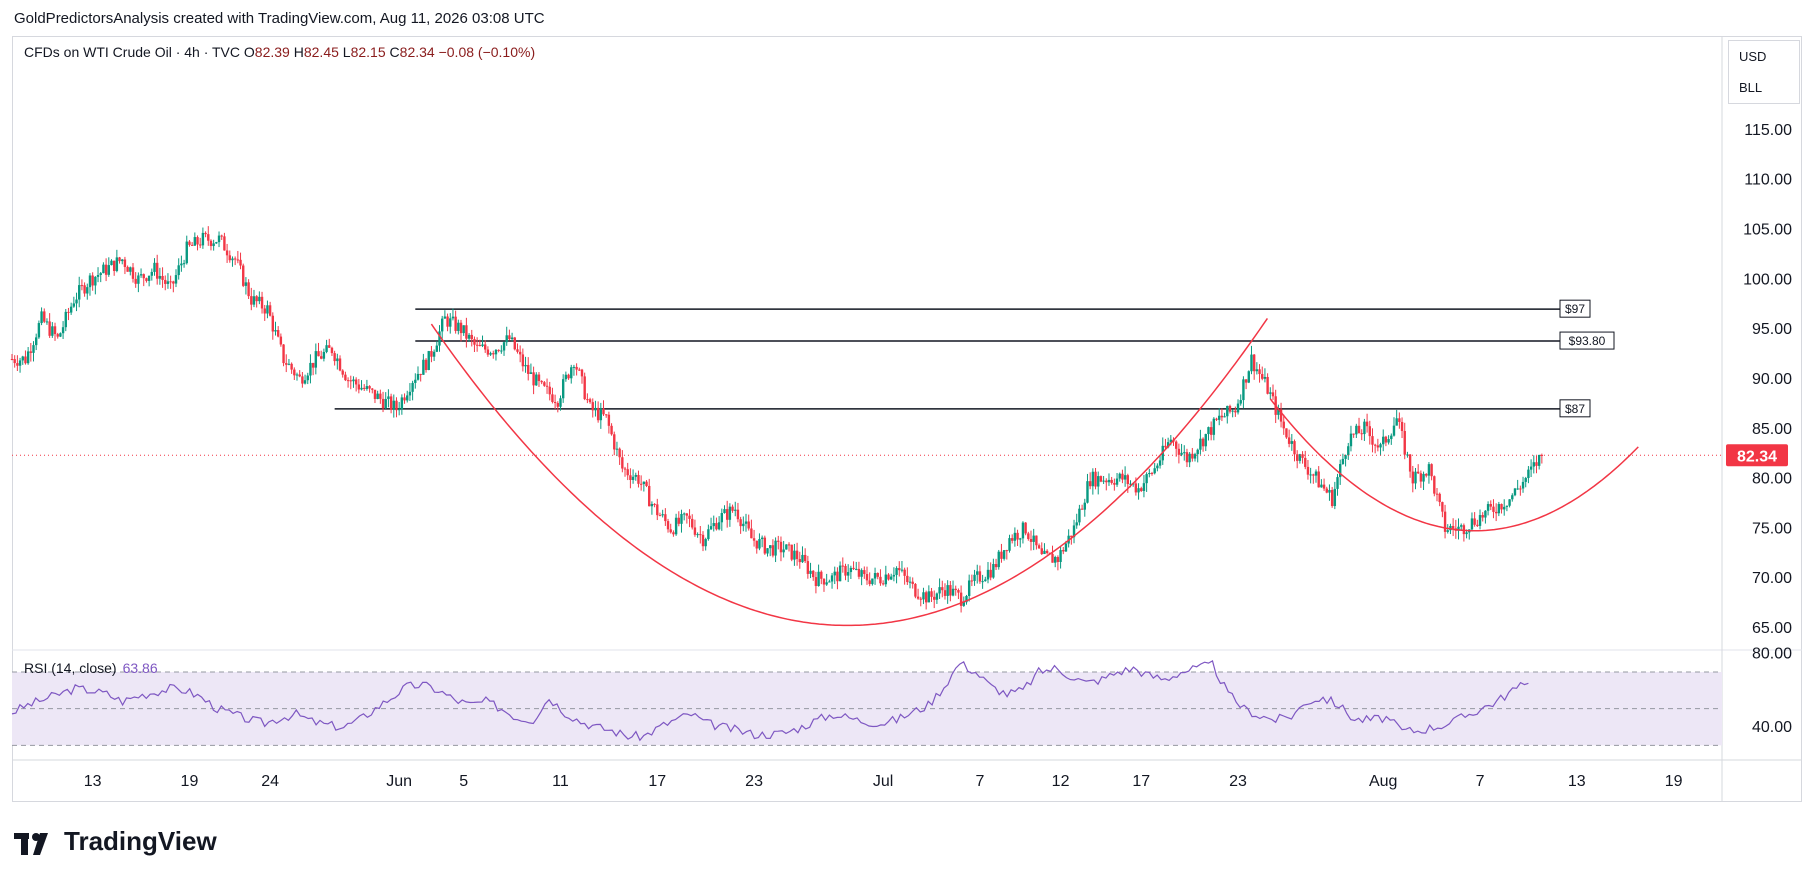  What do you see at coordinates (190, 781) in the screenshot?
I see `time-tick-label: 19` at bounding box center [190, 781].